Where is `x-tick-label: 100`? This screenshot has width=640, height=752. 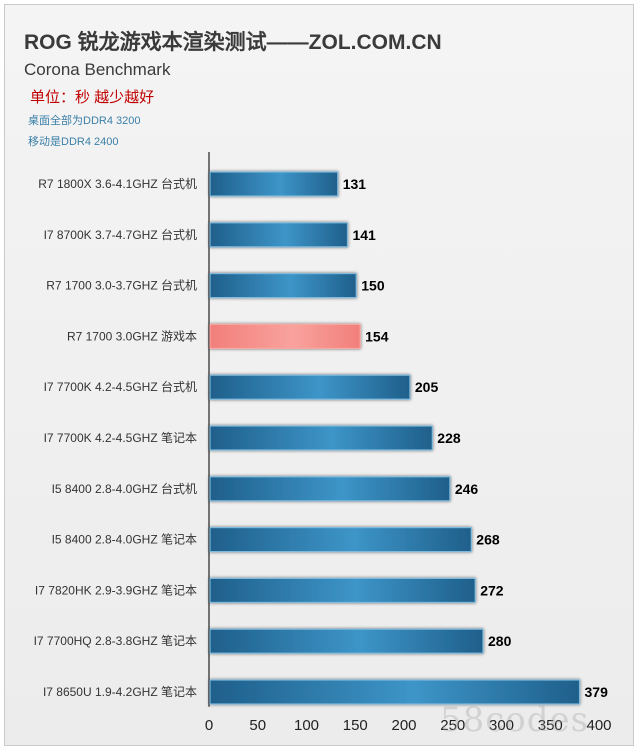
x-tick-label: 100 is located at coordinates (306, 725).